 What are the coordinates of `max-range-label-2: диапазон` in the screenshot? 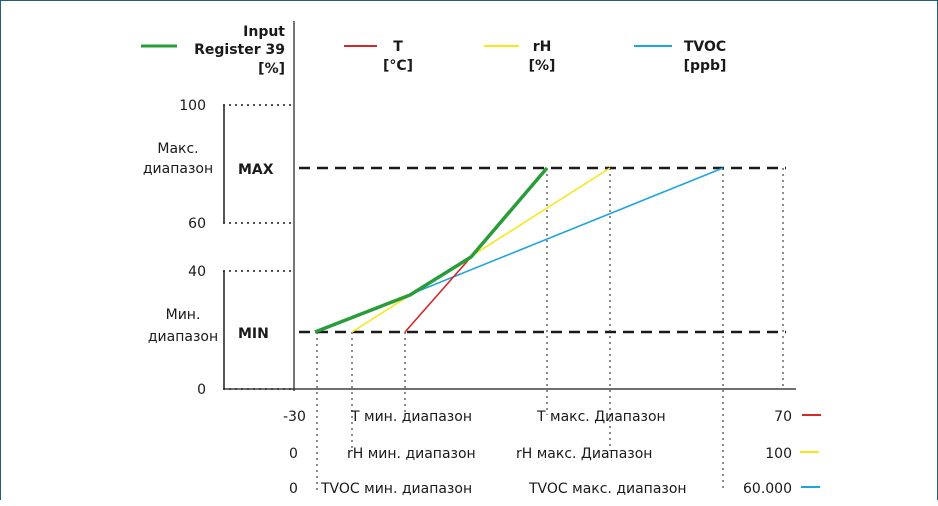 It's located at (178, 169).